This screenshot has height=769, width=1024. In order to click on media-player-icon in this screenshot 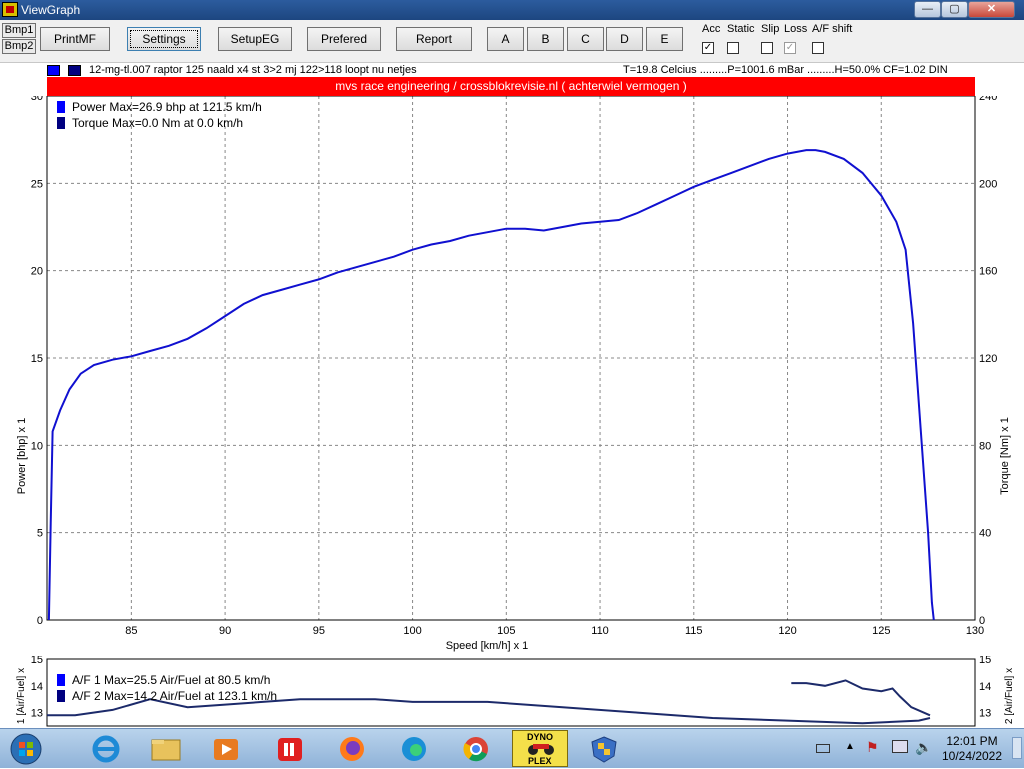, I will do `click(226, 749)`.